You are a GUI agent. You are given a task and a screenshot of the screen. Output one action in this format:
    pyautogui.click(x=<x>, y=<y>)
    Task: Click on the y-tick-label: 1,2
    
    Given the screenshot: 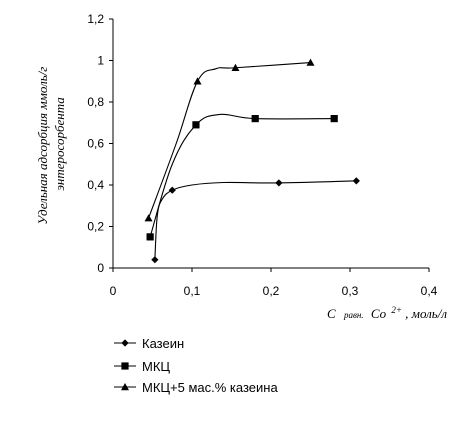 What is the action you would take?
    pyautogui.click(x=95, y=19)
    